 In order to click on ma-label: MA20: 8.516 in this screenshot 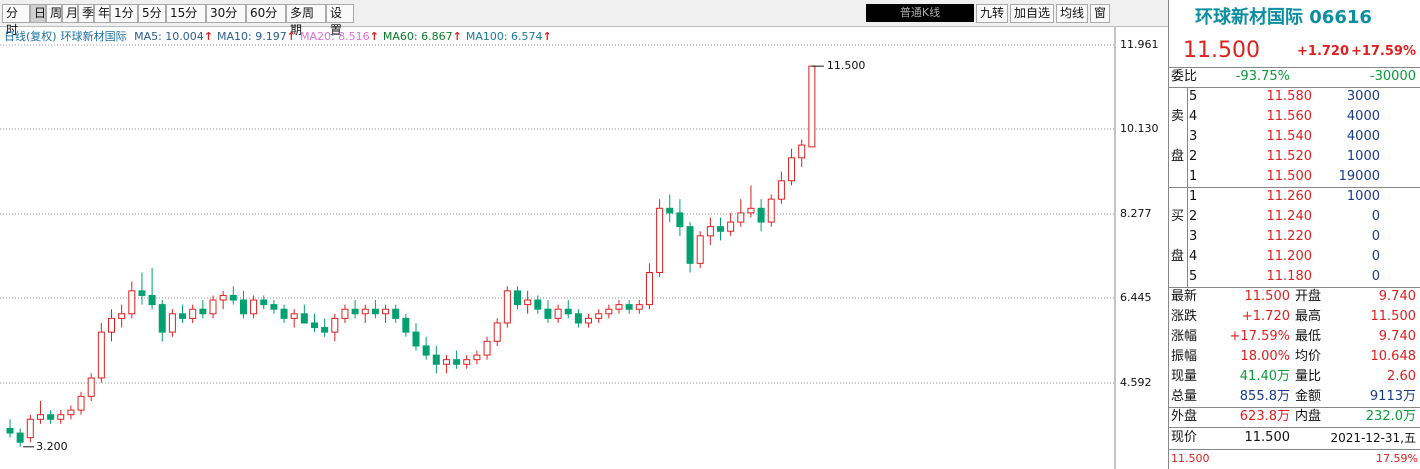, I will do `click(334, 36)`.